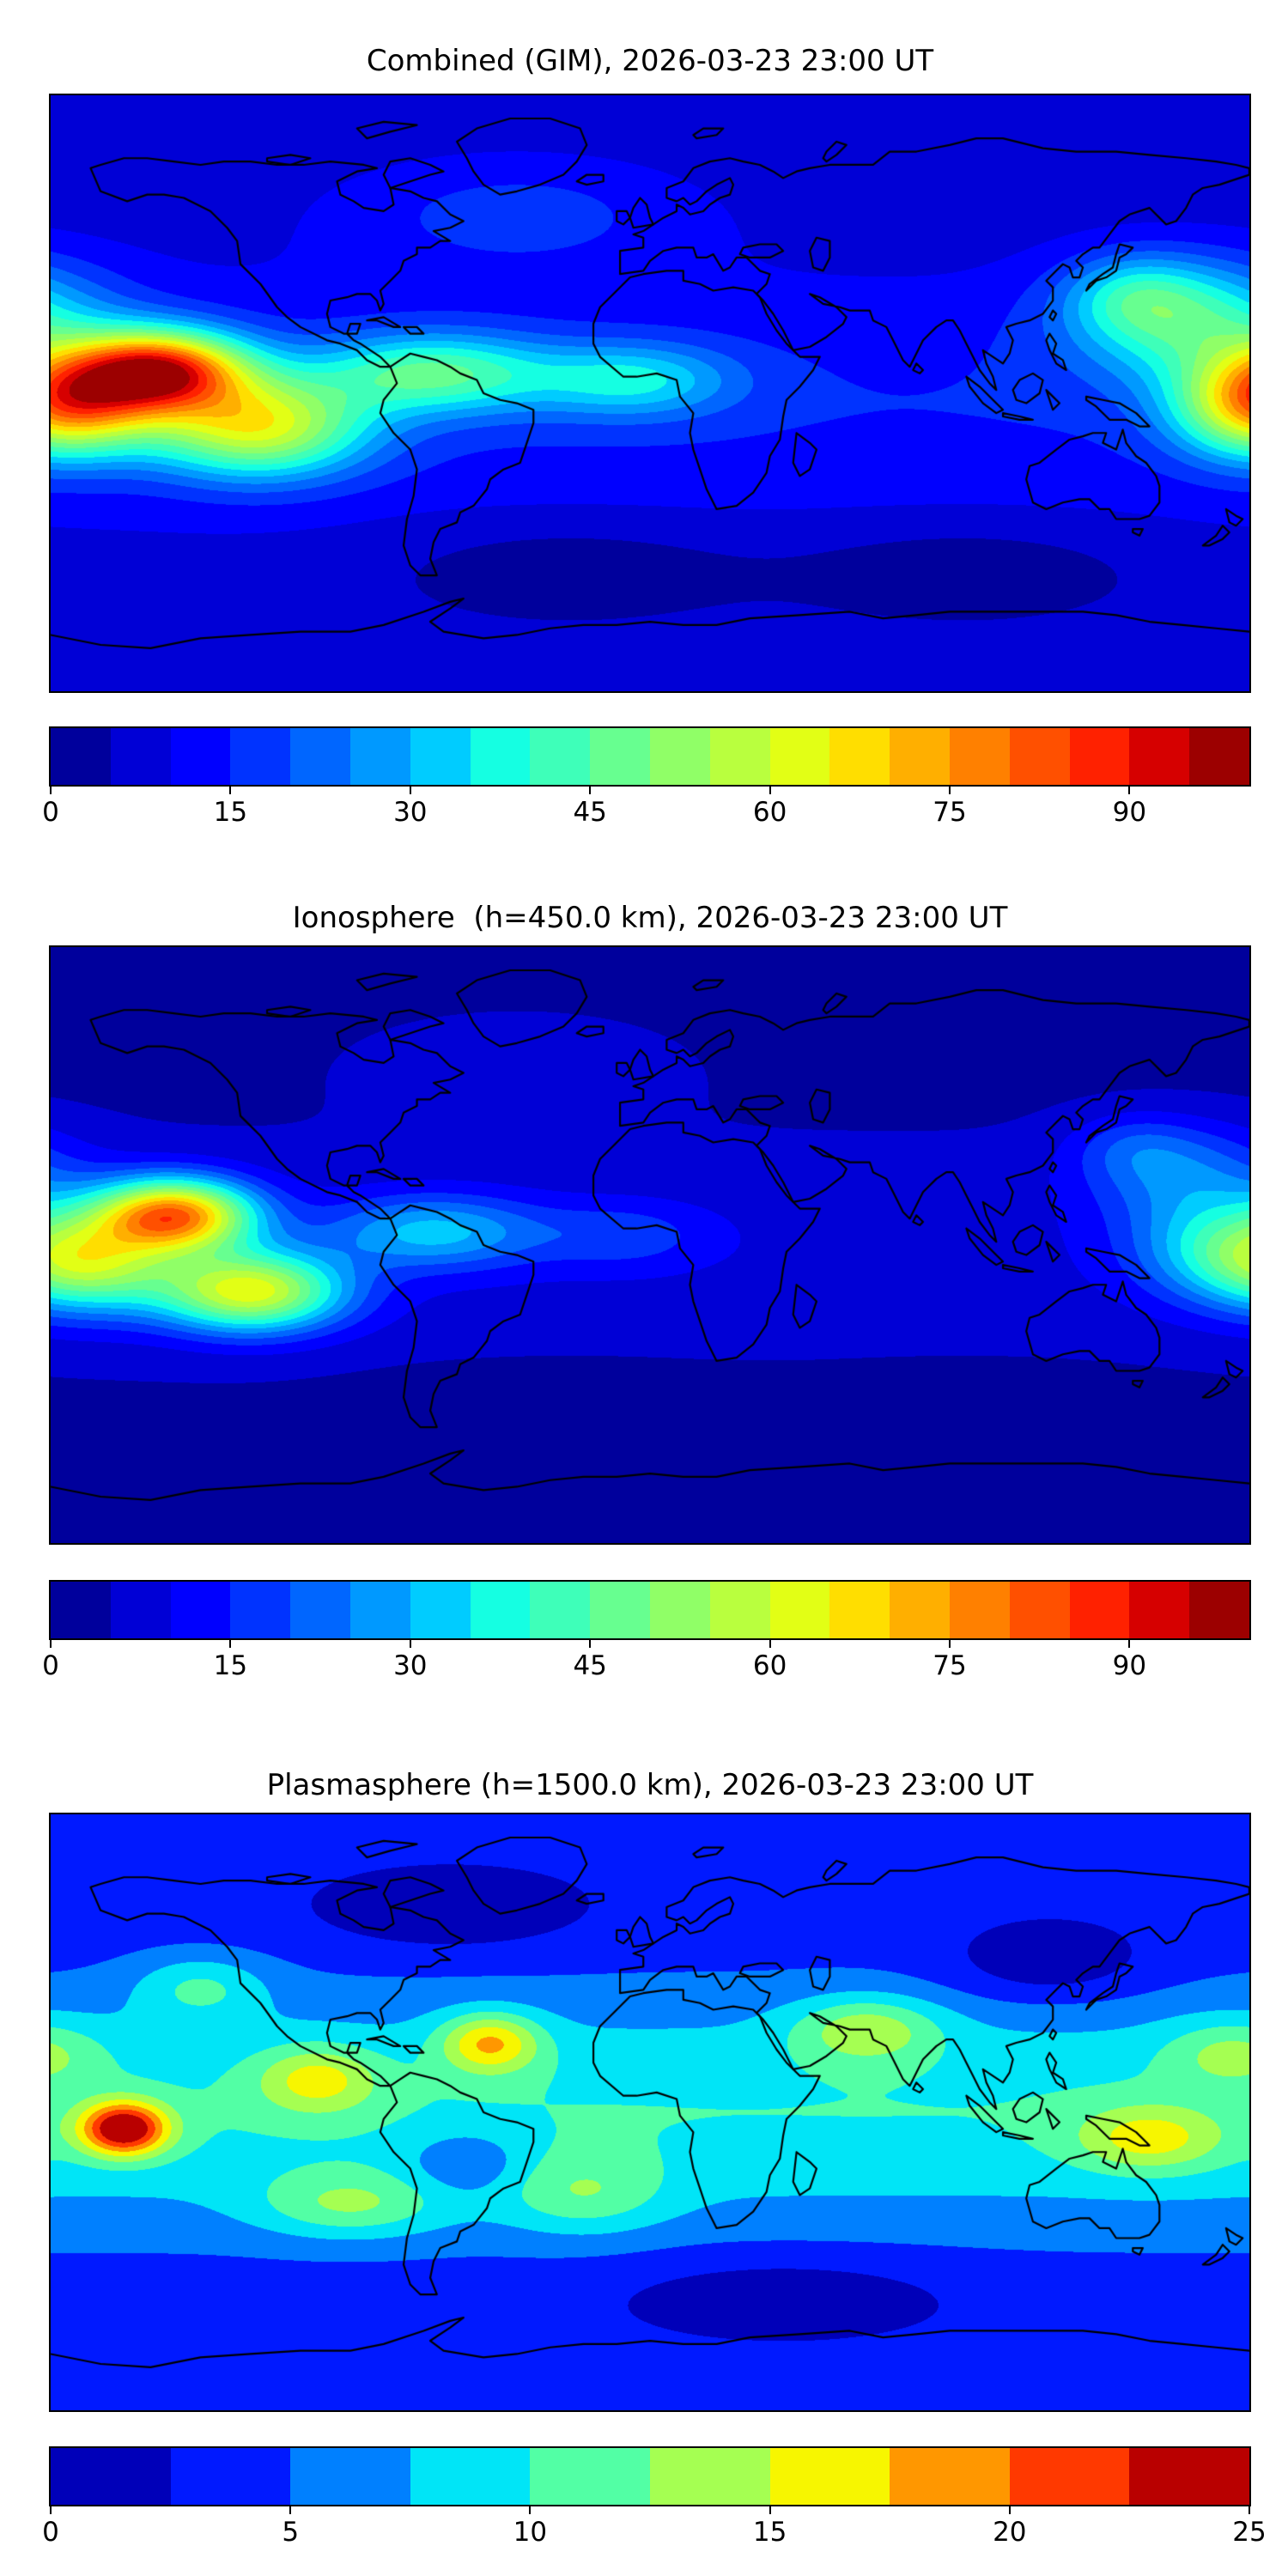  Describe the element at coordinates (1010, 2532) in the screenshot. I see `colorbar-tick-label: 20` at that location.